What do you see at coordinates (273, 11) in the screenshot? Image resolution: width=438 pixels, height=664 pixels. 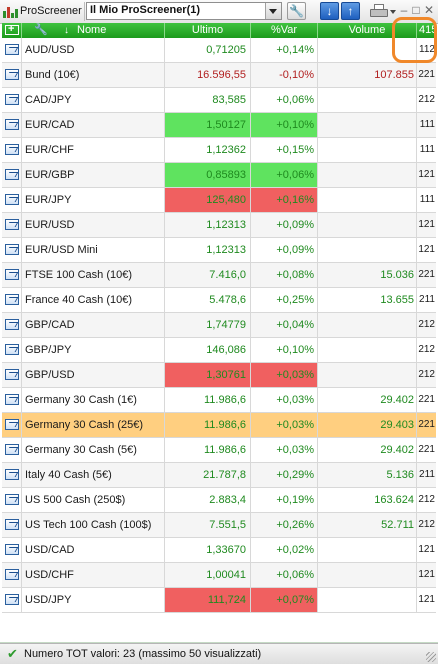 I see `chevron-down-icon` at bounding box center [273, 11].